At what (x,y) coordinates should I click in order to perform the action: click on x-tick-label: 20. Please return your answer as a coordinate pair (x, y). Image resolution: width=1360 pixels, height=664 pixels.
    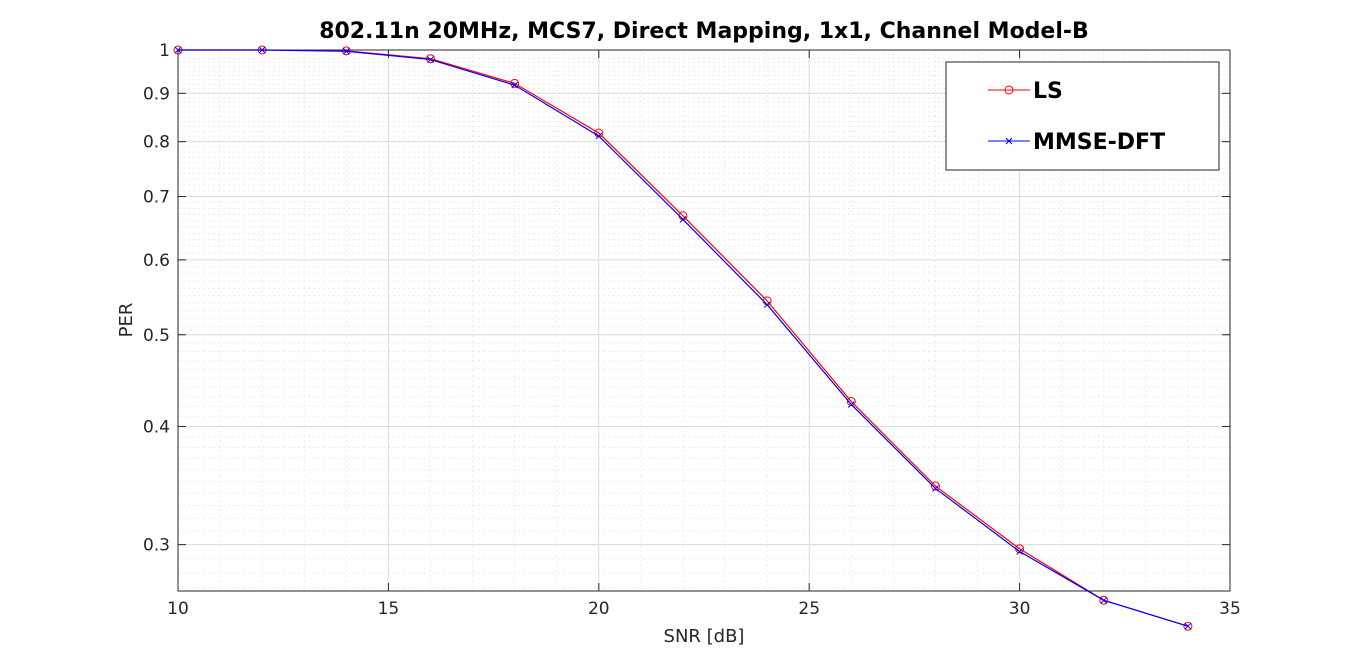
    Looking at the image, I should click on (599, 609).